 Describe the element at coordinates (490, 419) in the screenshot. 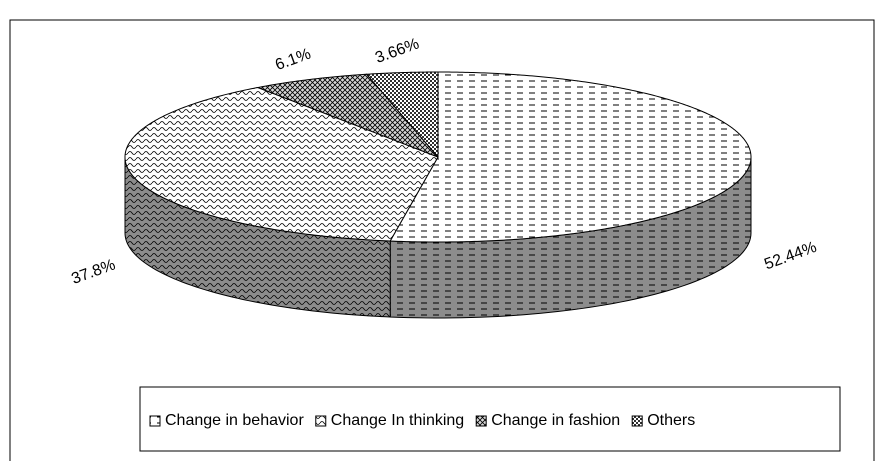

I see `legend-box` at that location.